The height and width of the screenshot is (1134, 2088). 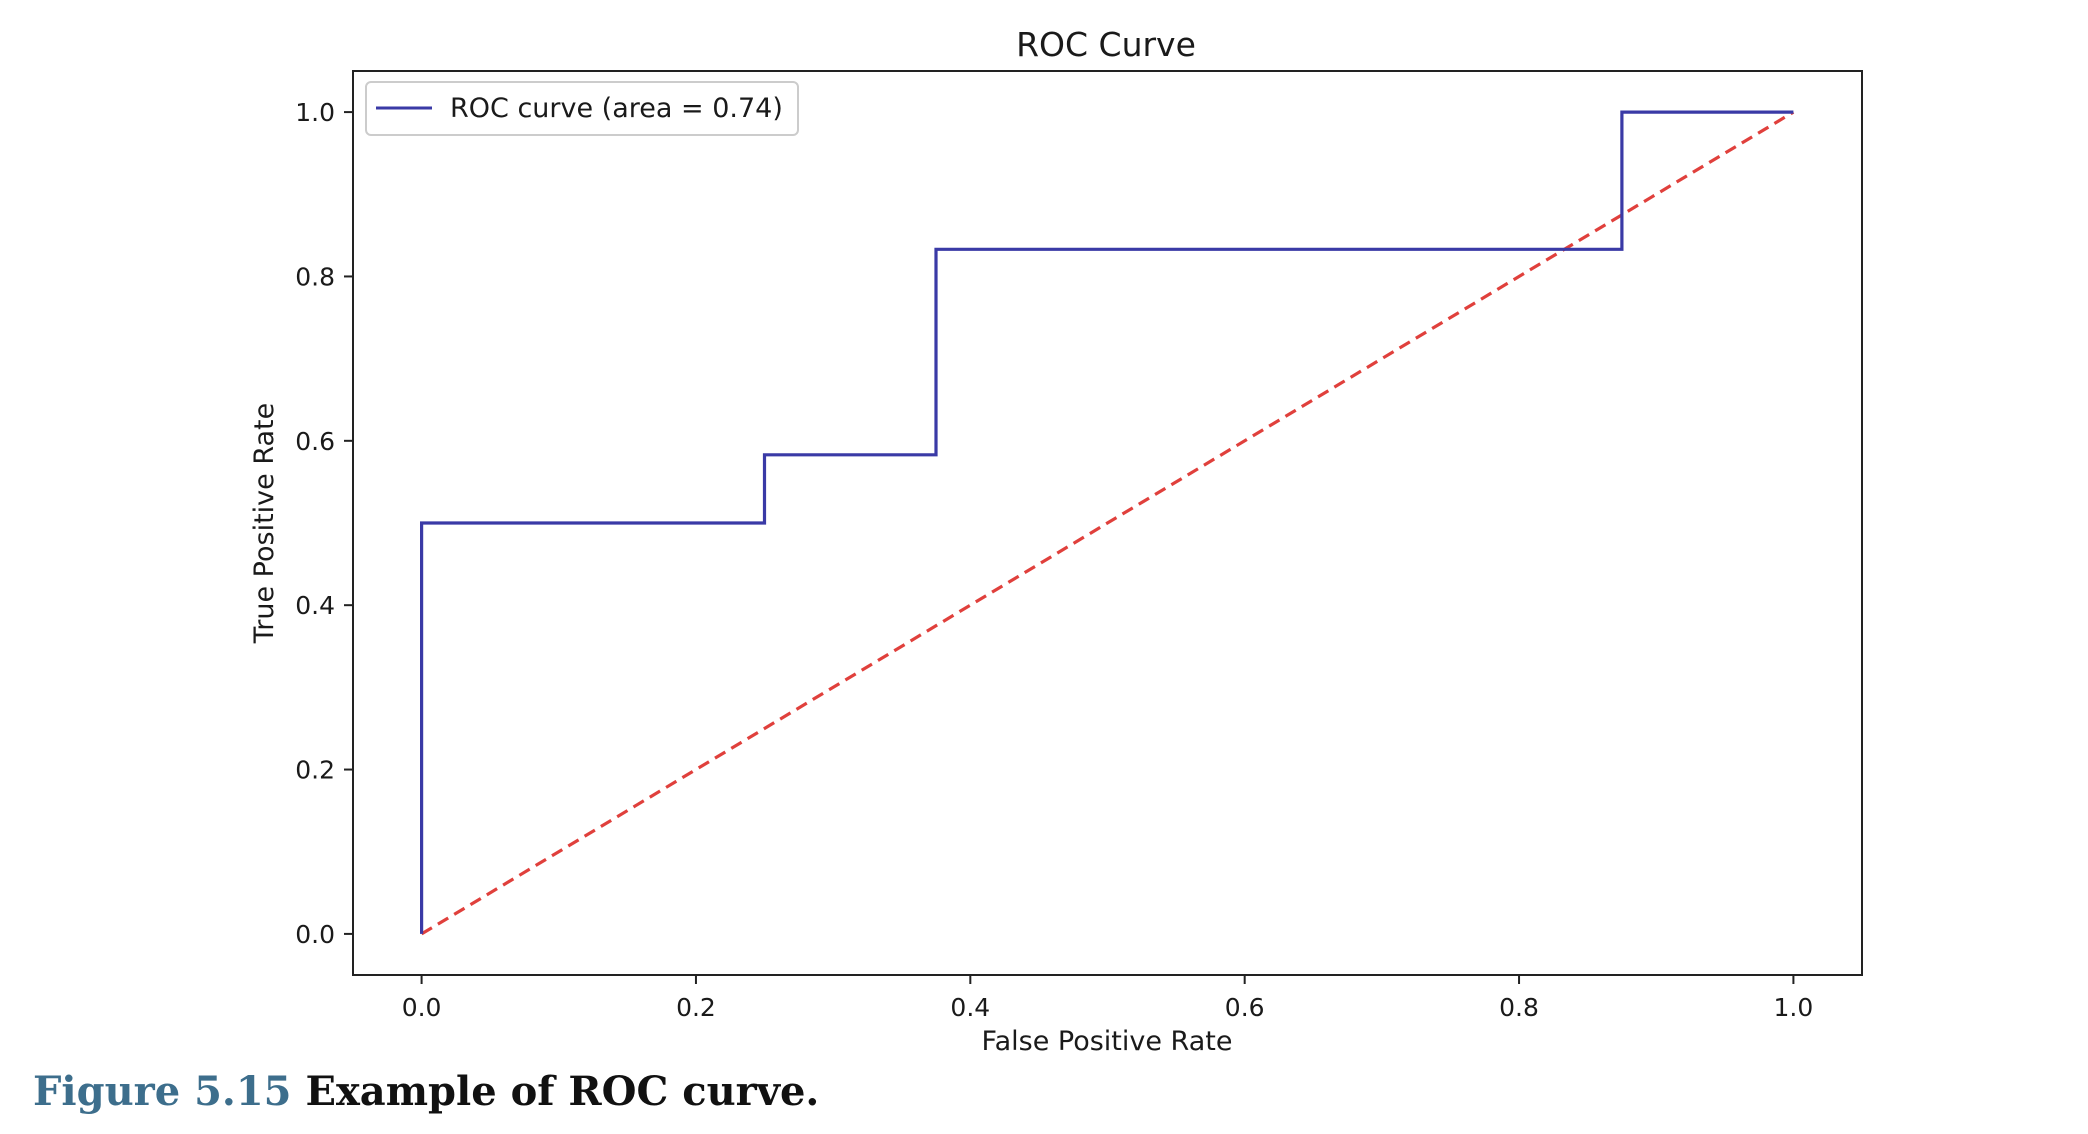 I want to click on figure-caption: Figure 5.15 Example of ROC curve., so click(x=426, y=1091).